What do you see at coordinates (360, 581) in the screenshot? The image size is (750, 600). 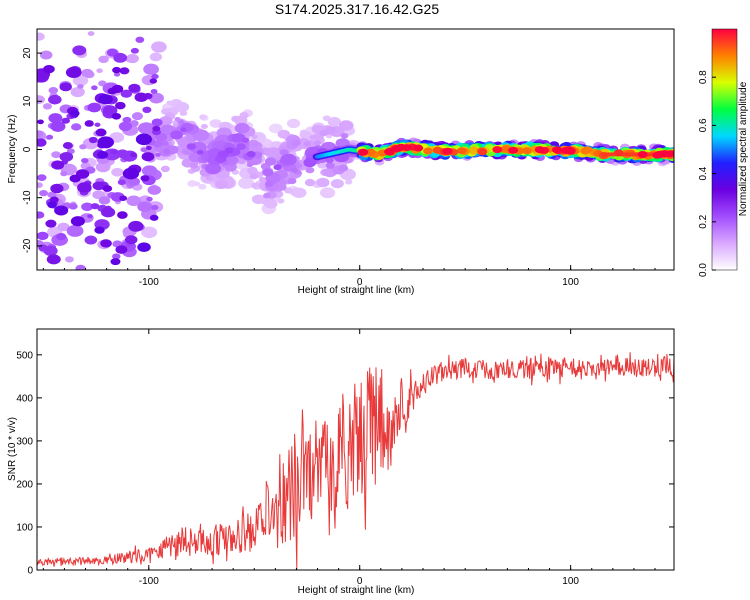 I see `snr-x-tick-label: 0` at bounding box center [360, 581].